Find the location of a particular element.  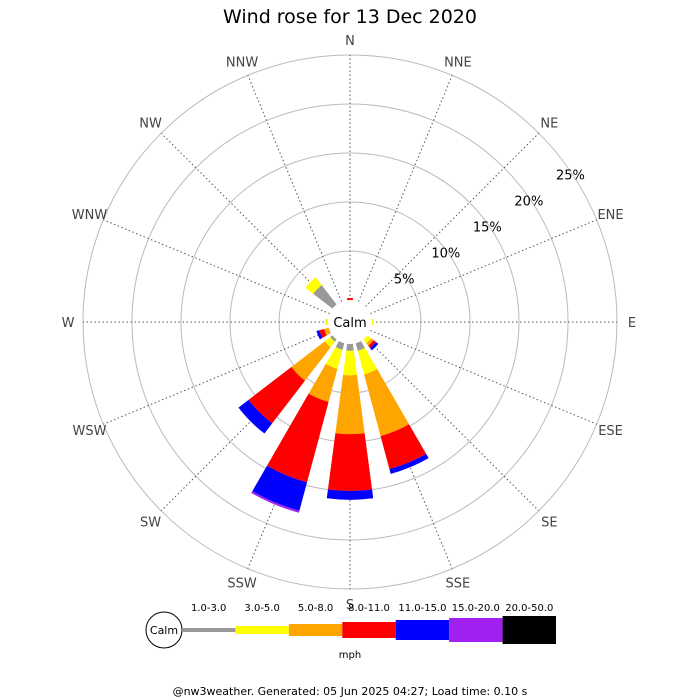

direction-label-wsw: WSW is located at coordinates (89, 431).